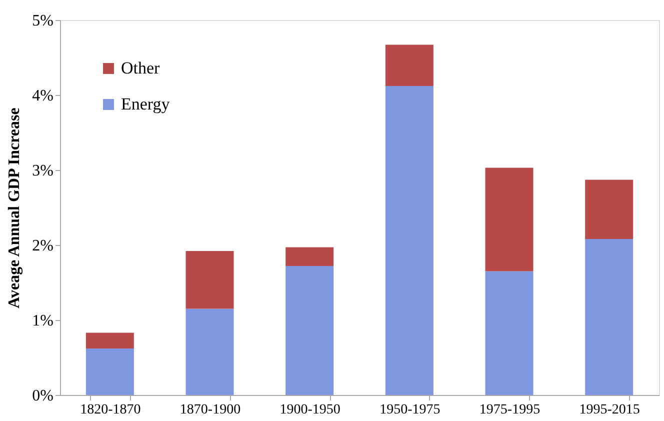 Image resolution: width=664 pixels, height=421 pixels. What do you see at coordinates (43, 21) in the screenshot?
I see `y-tick-label: 5%` at bounding box center [43, 21].